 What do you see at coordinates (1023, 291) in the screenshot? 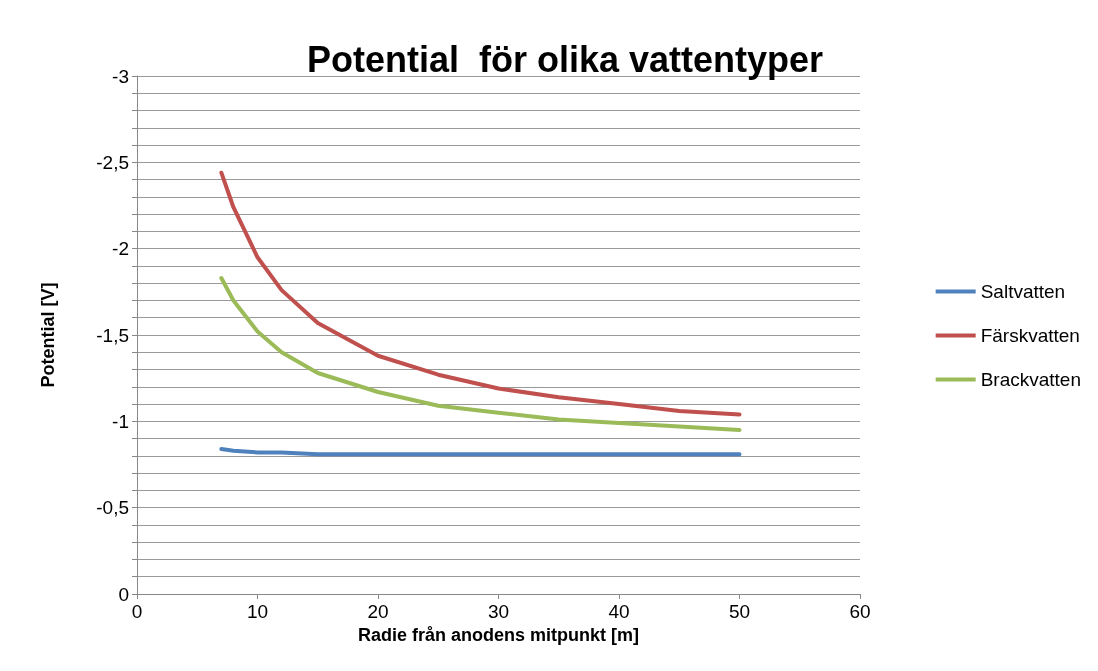
I see `legend-label: Saltvatten` at bounding box center [1023, 291].